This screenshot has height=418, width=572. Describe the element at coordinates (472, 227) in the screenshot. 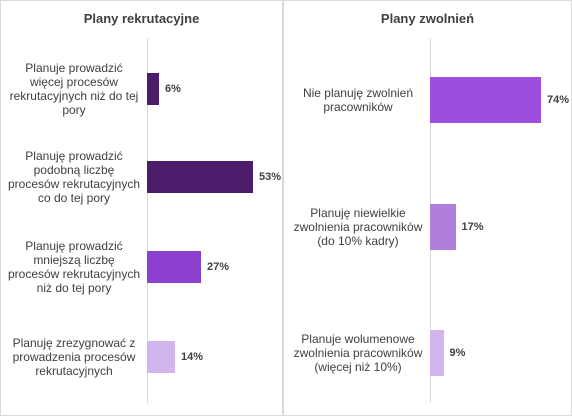

I see `value-label-layoffs-2: 17%` at that location.